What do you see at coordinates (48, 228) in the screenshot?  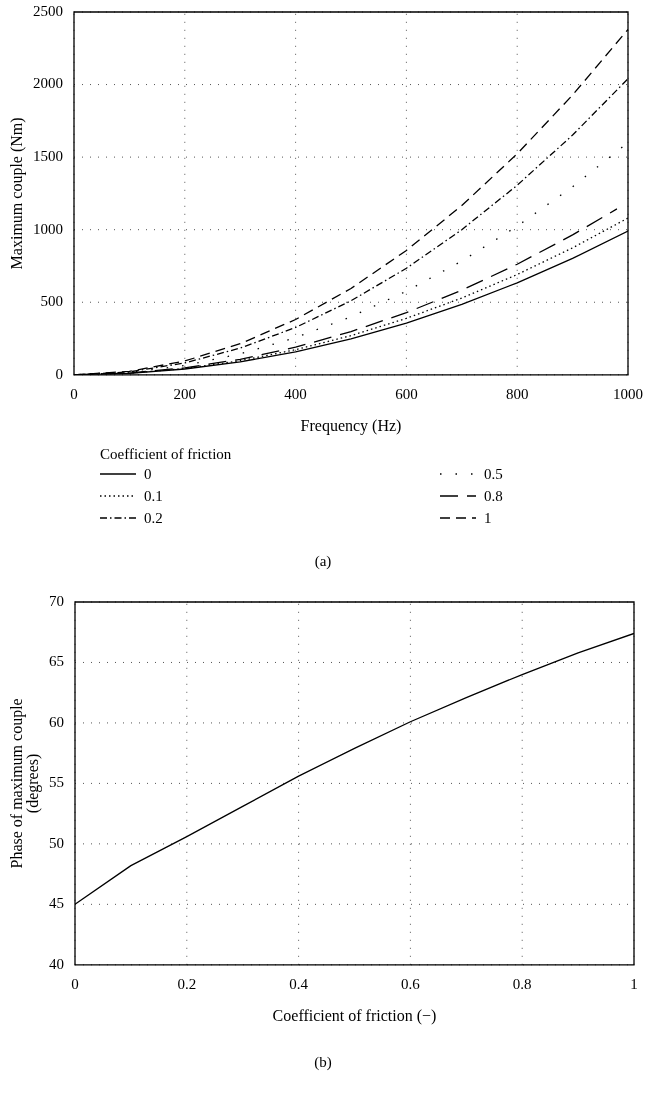 I see `y-tick-label: 1000` at bounding box center [48, 228].